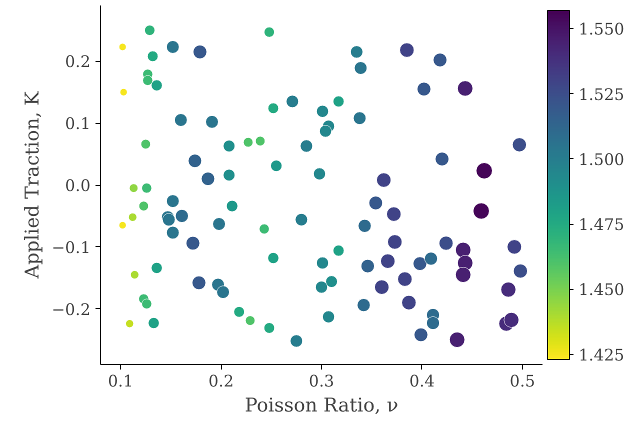 This screenshot has width=632, height=434. Describe the element at coordinates (601, 224) in the screenshot. I see `color-bar-label: 1.475` at that location.